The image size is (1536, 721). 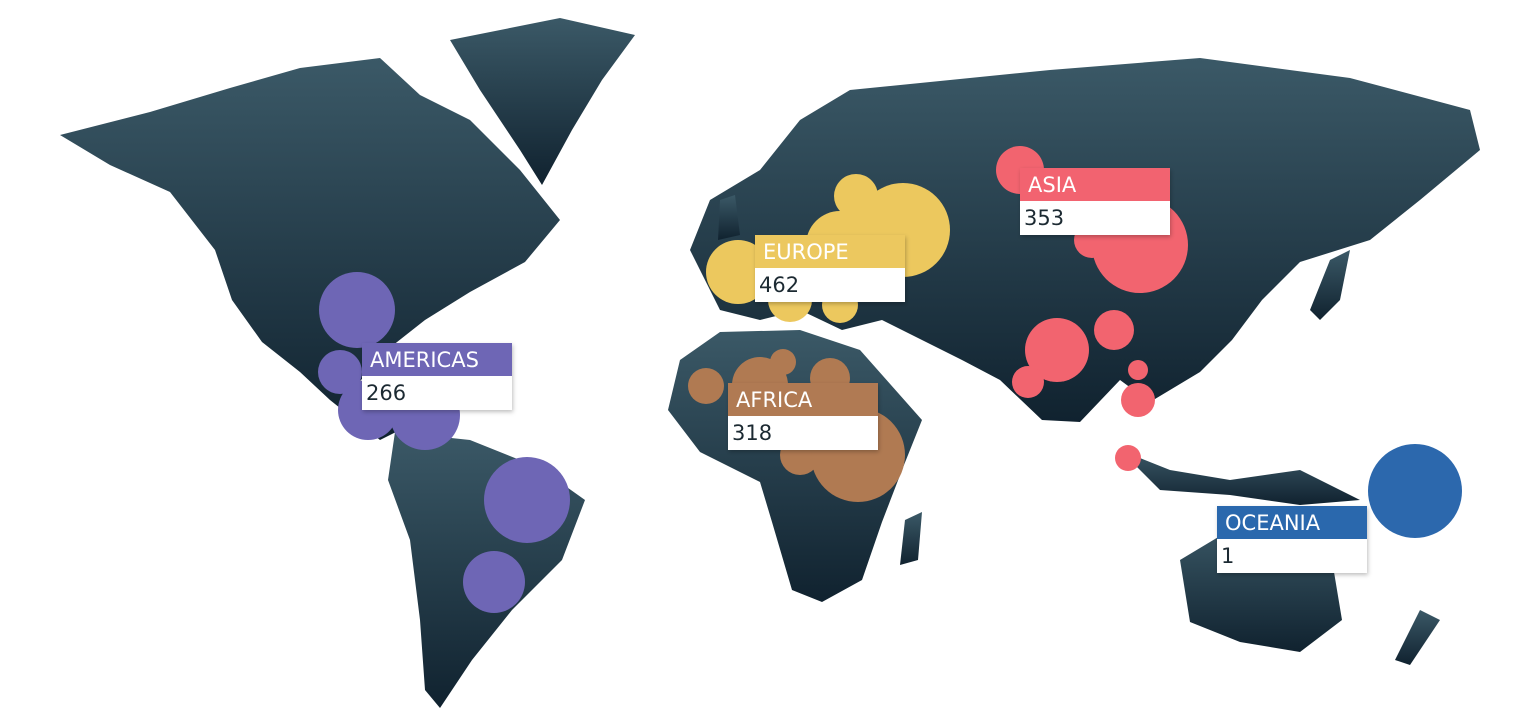 What do you see at coordinates (911, 538) in the screenshot?
I see `madagascar` at bounding box center [911, 538].